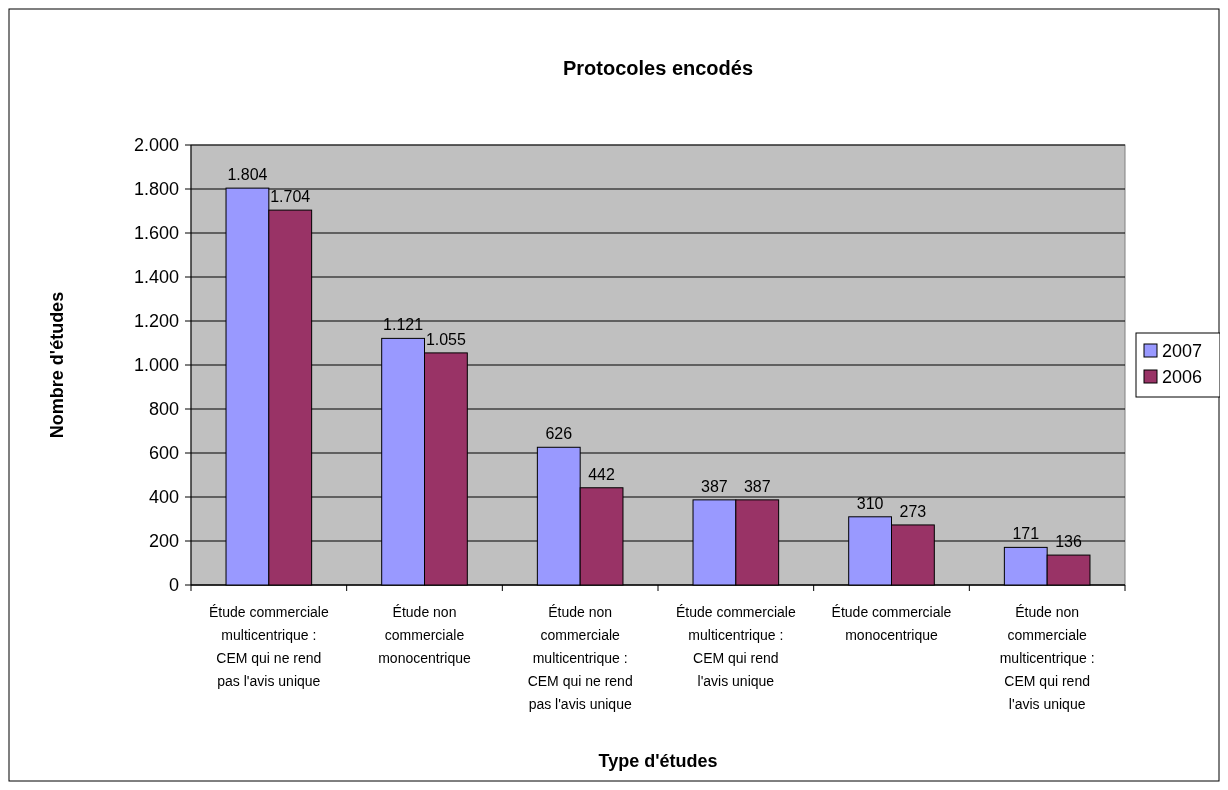 The height and width of the screenshot is (790, 1228). Describe the element at coordinates (57, 365) in the screenshot. I see `y-axis-title: Nombre d'études` at that location.